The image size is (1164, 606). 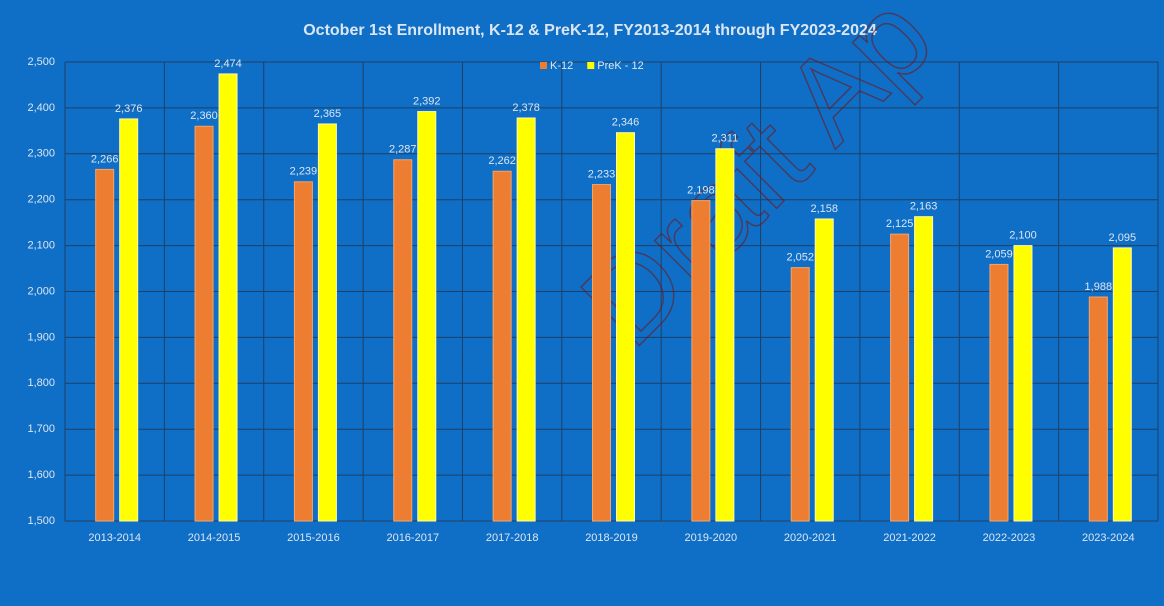 What do you see at coordinates (711, 538) in the screenshot?
I see `x-tick-label: 2019-2020` at bounding box center [711, 538].